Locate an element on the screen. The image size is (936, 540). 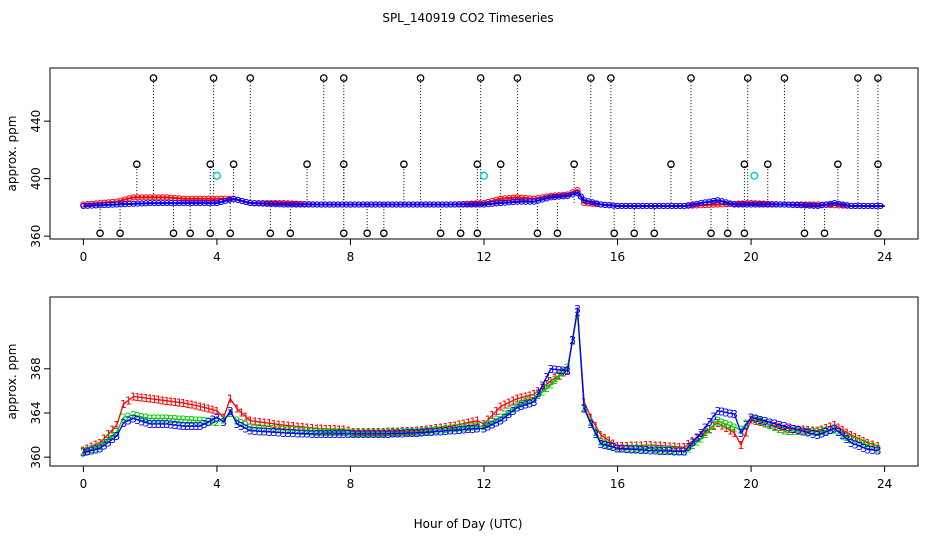
outlier-mid-point is located at coordinates (500, 164).